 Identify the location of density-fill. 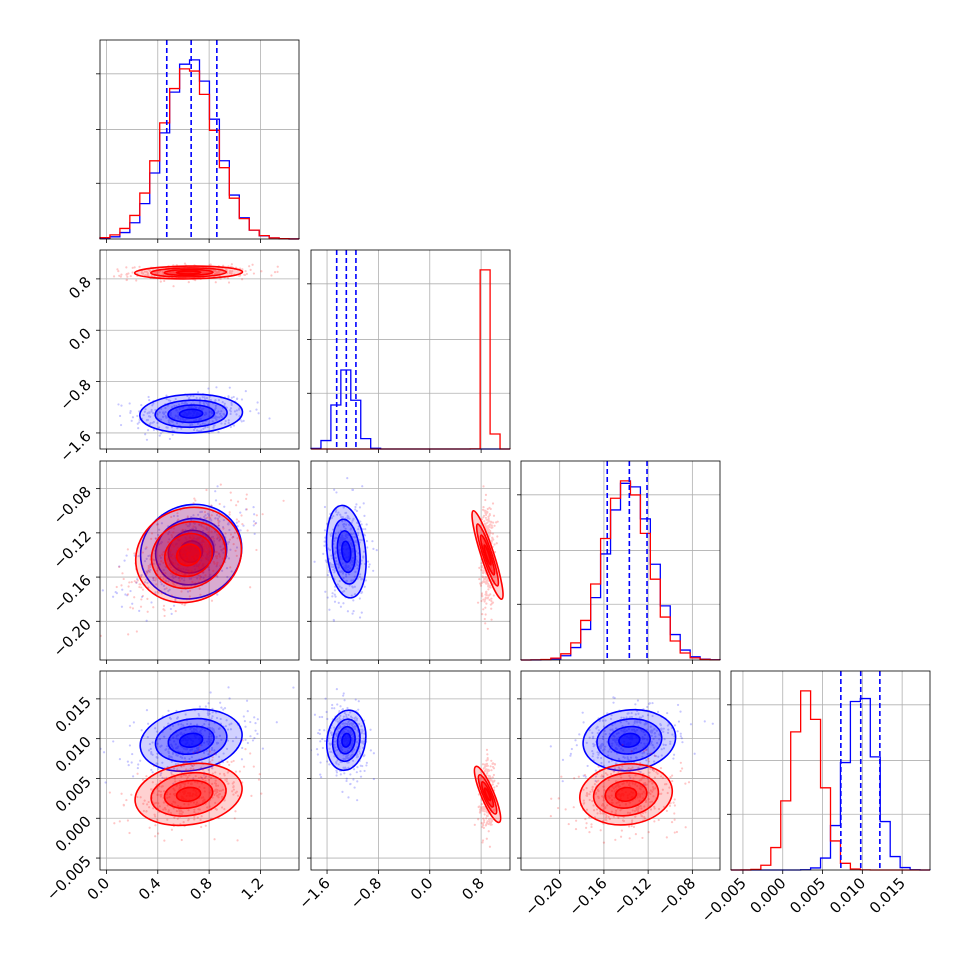
(346, 552).